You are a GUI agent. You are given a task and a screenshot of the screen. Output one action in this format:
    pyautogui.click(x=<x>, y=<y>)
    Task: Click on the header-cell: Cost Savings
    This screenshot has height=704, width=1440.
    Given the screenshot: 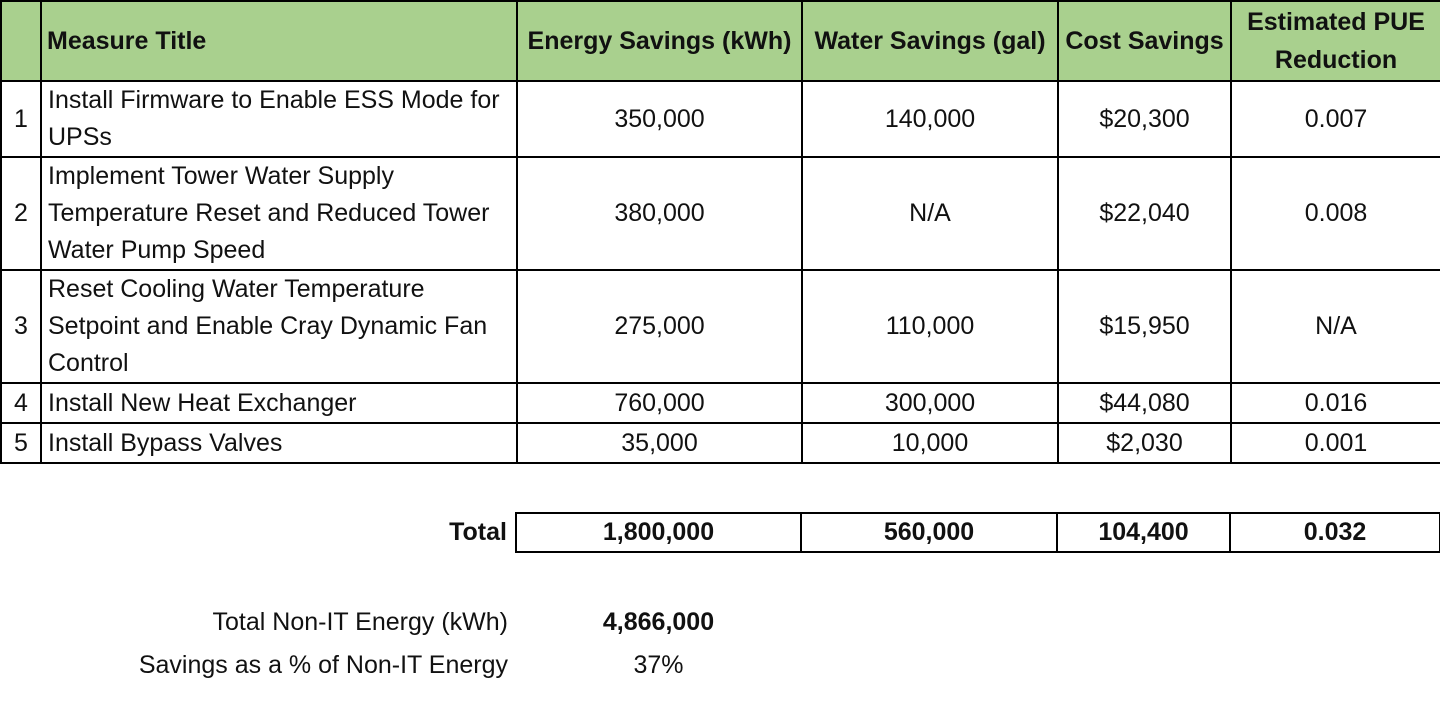 What is the action you would take?
    pyautogui.click(x=1144, y=41)
    